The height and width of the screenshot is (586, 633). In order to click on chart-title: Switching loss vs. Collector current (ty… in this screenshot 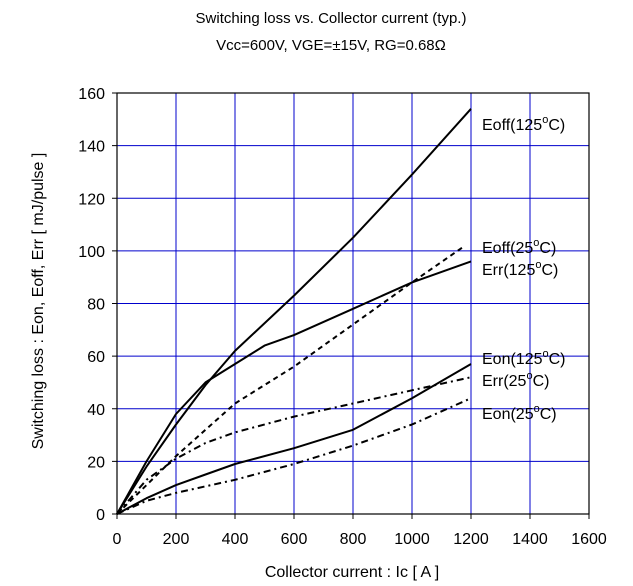, I will do `click(331, 18)`.